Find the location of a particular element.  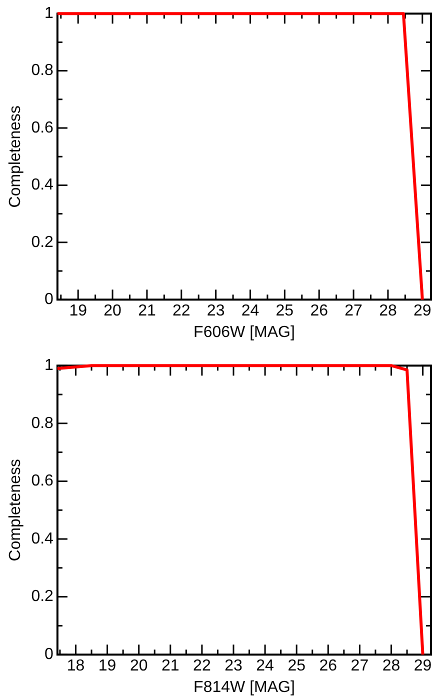

x-axis-title: F814W [MAG] is located at coordinates (244, 687).